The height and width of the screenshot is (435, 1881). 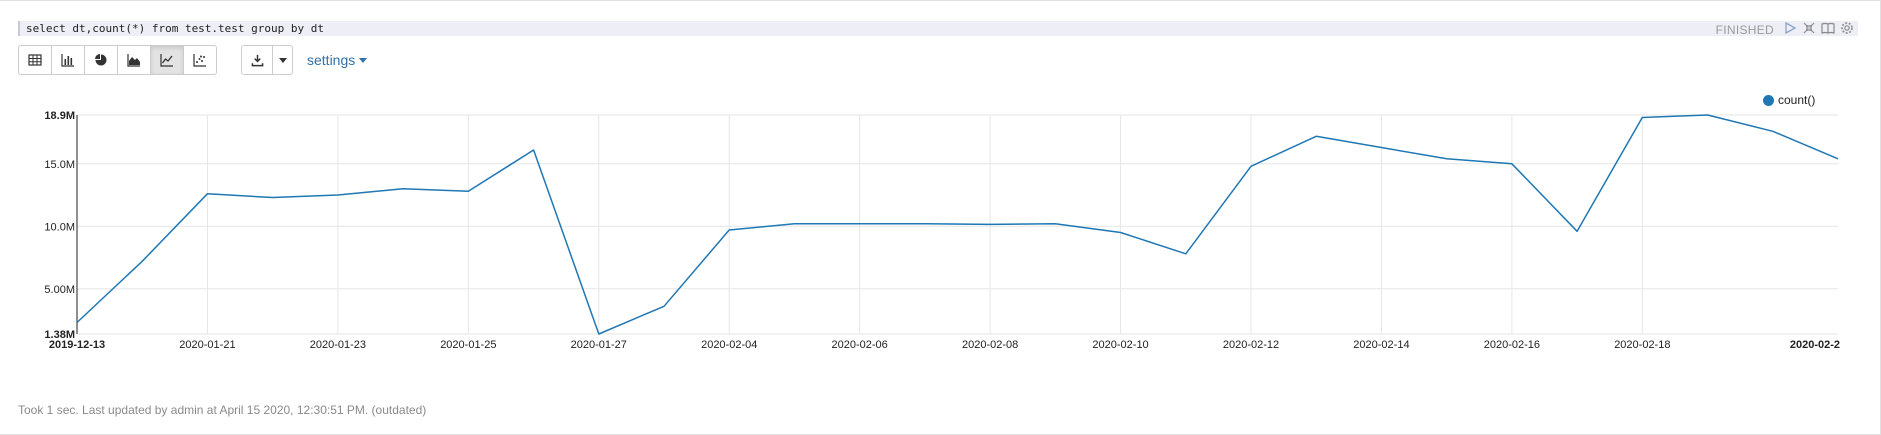 I want to click on download-options-button, so click(x=283, y=60).